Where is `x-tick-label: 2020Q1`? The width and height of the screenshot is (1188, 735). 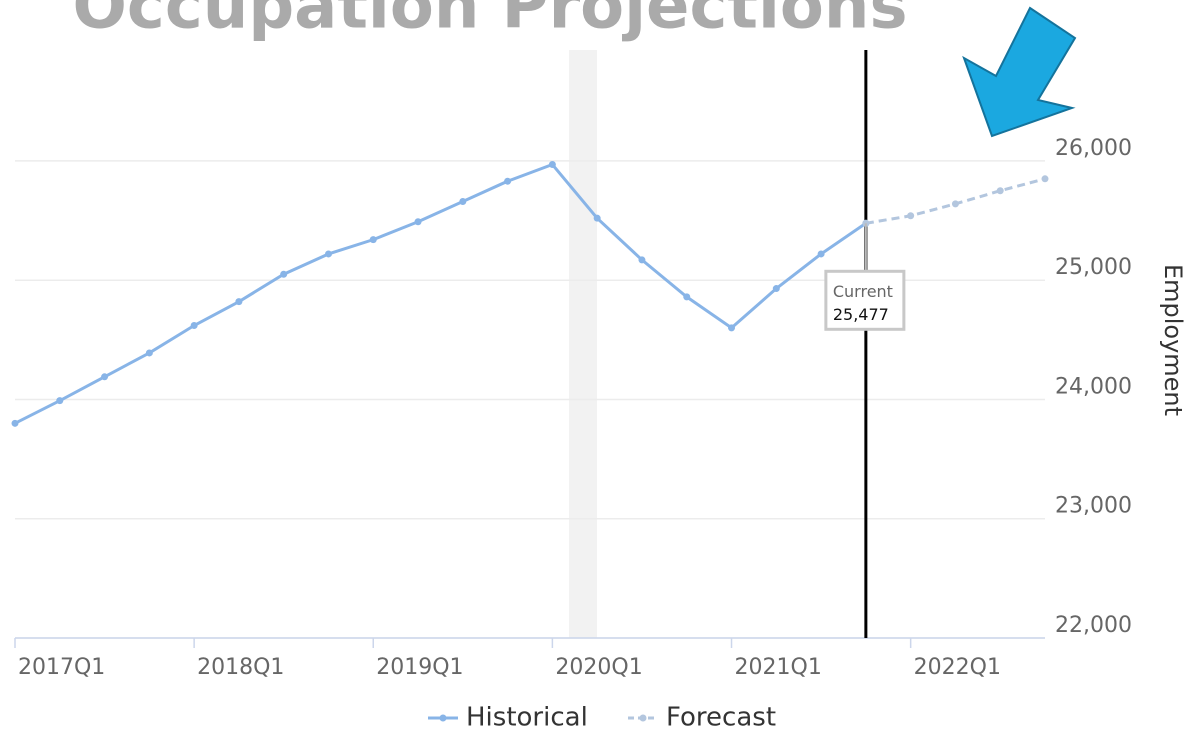 x-tick-label: 2020Q1 is located at coordinates (598, 667).